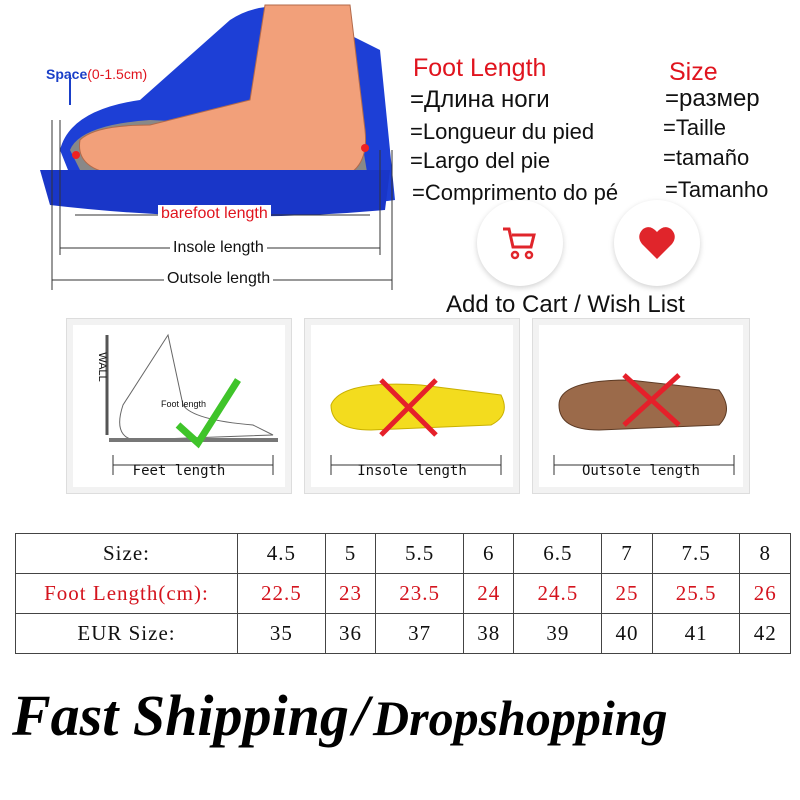  What do you see at coordinates (117, 74) in the screenshot?
I see `space-range: (0-1.5cm)` at bounding box center [117, 74].